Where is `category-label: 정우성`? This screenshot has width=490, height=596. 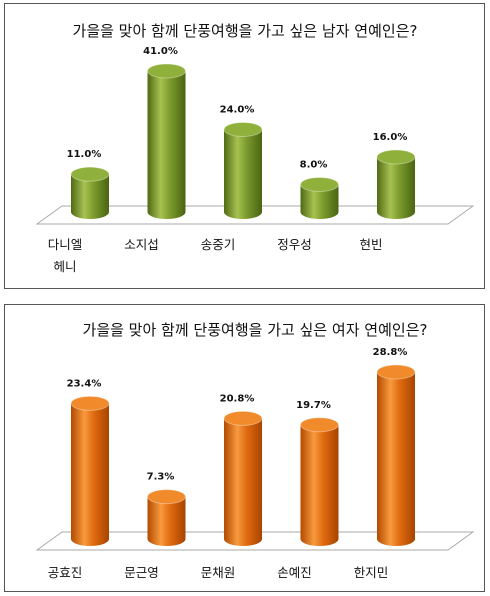 category-label: 정우성 is located at coordinates (294, 244).